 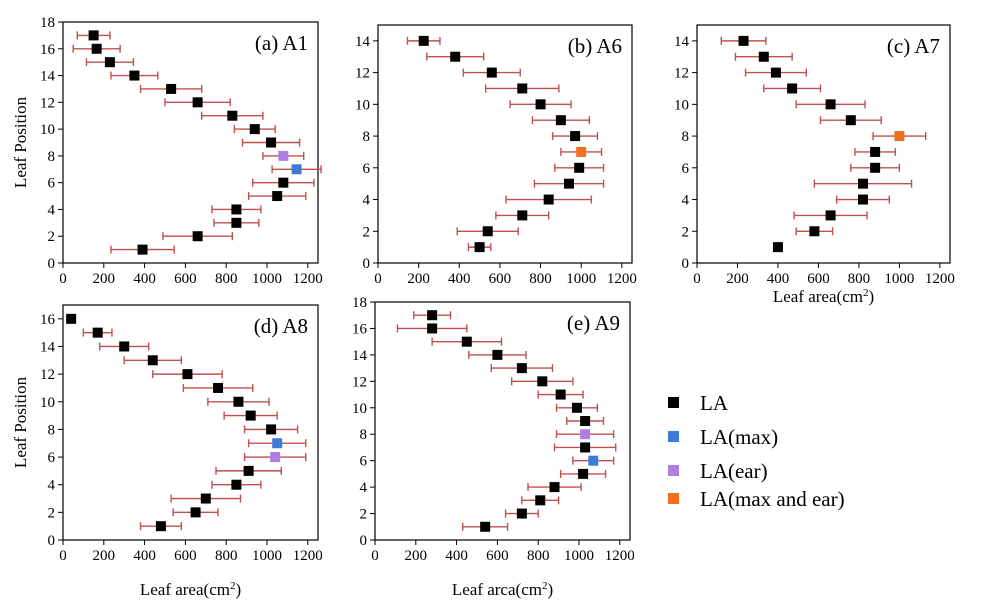 What do you see at coordinates (673, 436) in the screenshot?
I see `legend-marker-la-max` at bounding box center [673, 436].